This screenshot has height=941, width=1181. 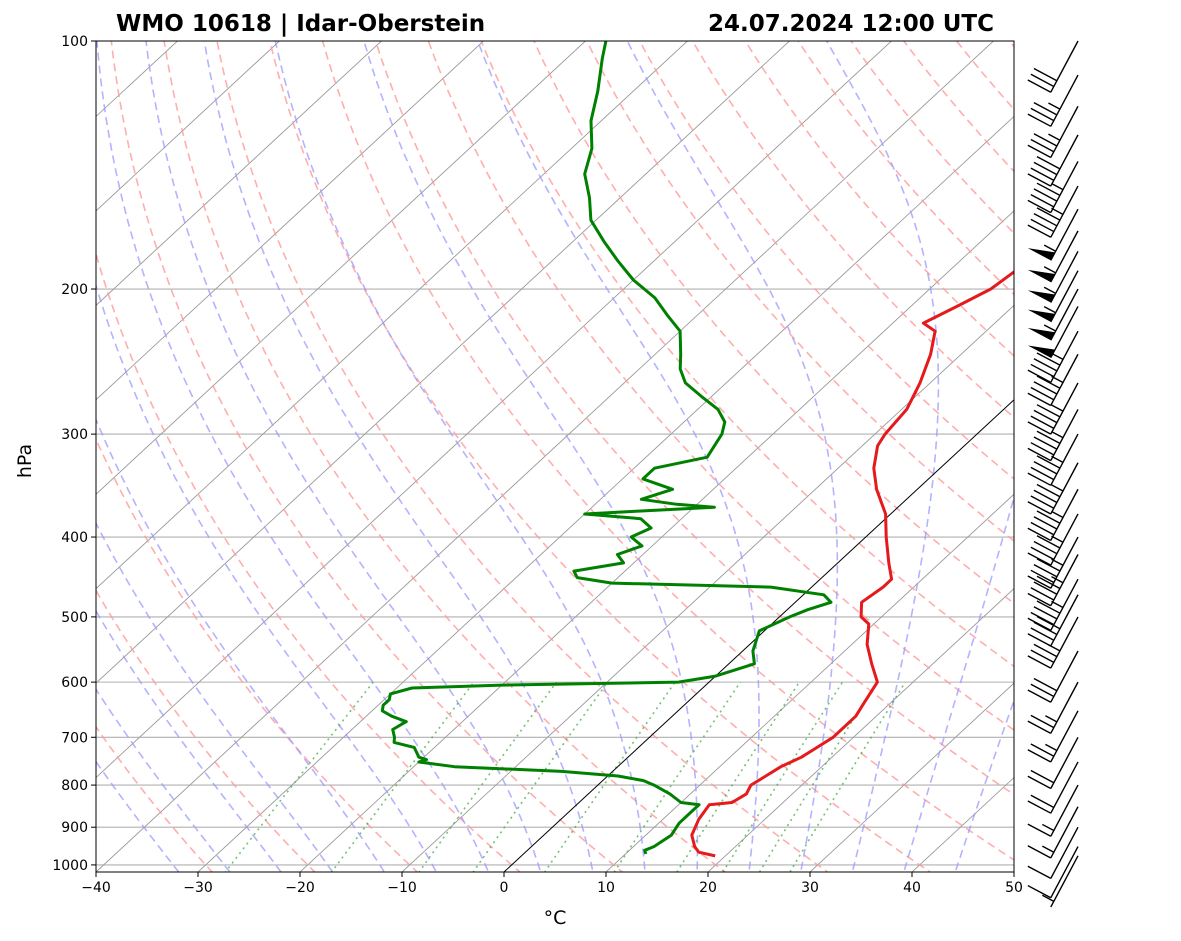 What do you see at coordinates (189, 740) in the screenshot?
I see `moist-adiabat--20` at bounding box center [189, 740].